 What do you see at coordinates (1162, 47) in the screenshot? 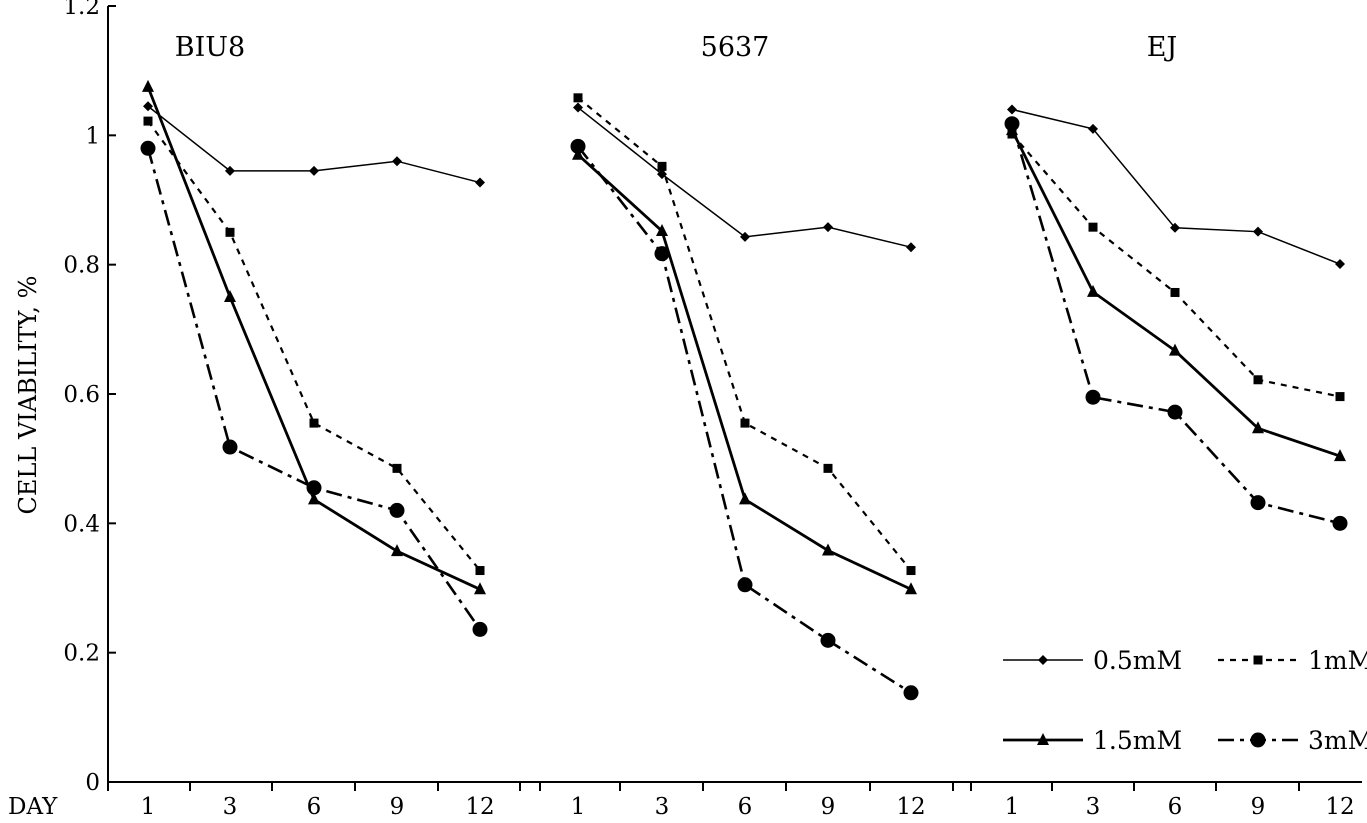
I see `panel-title: EJ` at bounding box center [1162, 47].